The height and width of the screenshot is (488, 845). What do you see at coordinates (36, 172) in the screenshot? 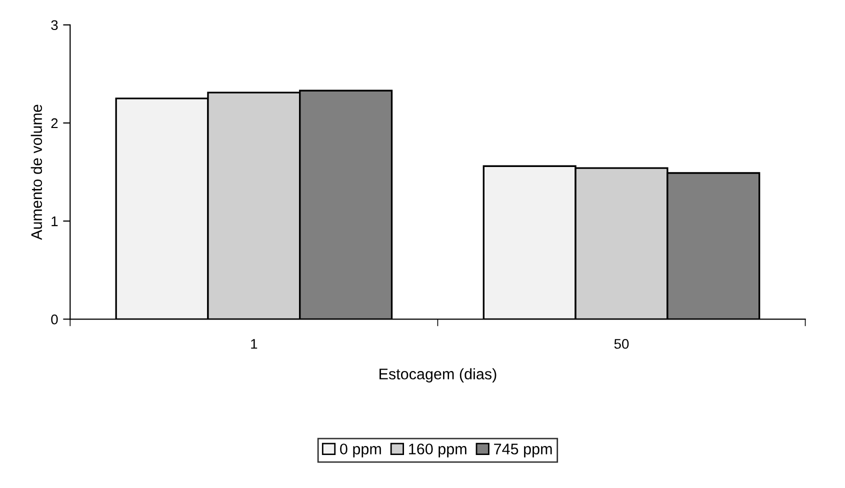
I see `y-axis-title: Aumento de volume` at bounding box center [36, 172].